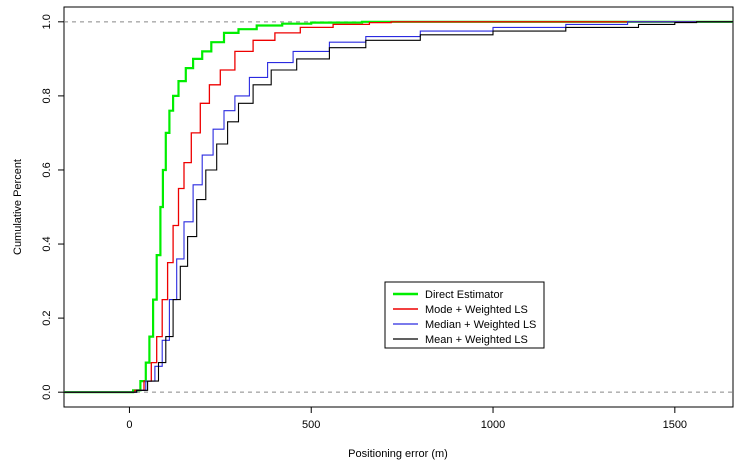  What do you see at coordinates (47, 21) in the screenshot?
I see `y-tick-label: 1.0` at bounding box center [47, 21].